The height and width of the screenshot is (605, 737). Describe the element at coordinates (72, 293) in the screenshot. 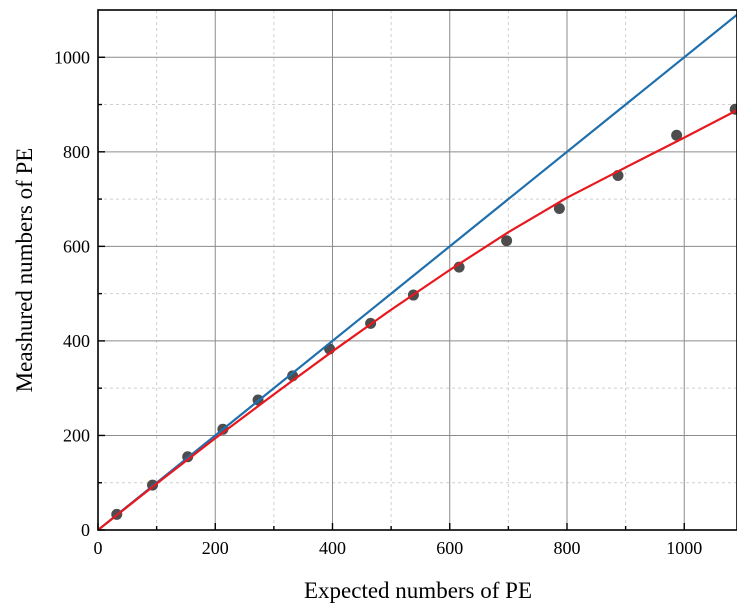

I see `y-tick-labels: 0 200 400 600 800 1000` at that location.